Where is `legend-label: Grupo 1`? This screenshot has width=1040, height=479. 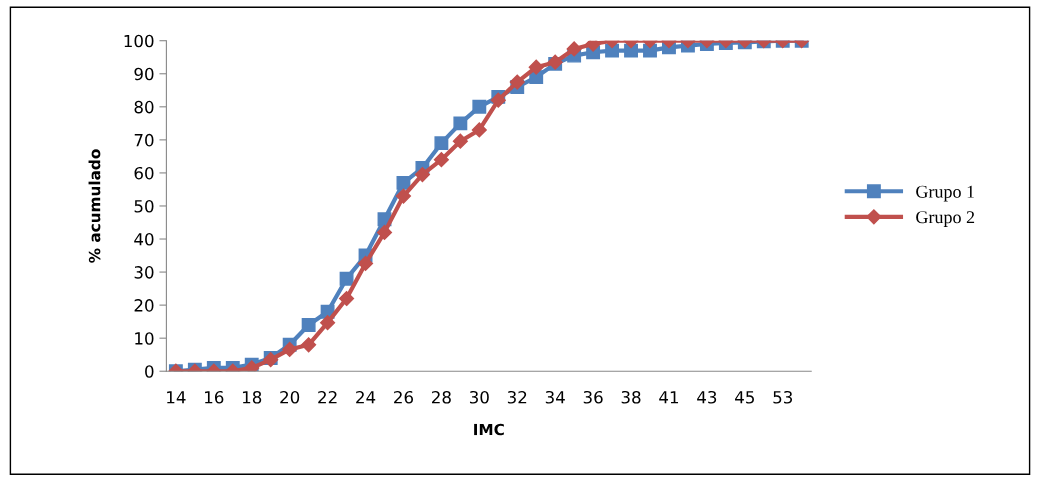
legend-label: Grupo 1 is located at coordinates (945, 193).